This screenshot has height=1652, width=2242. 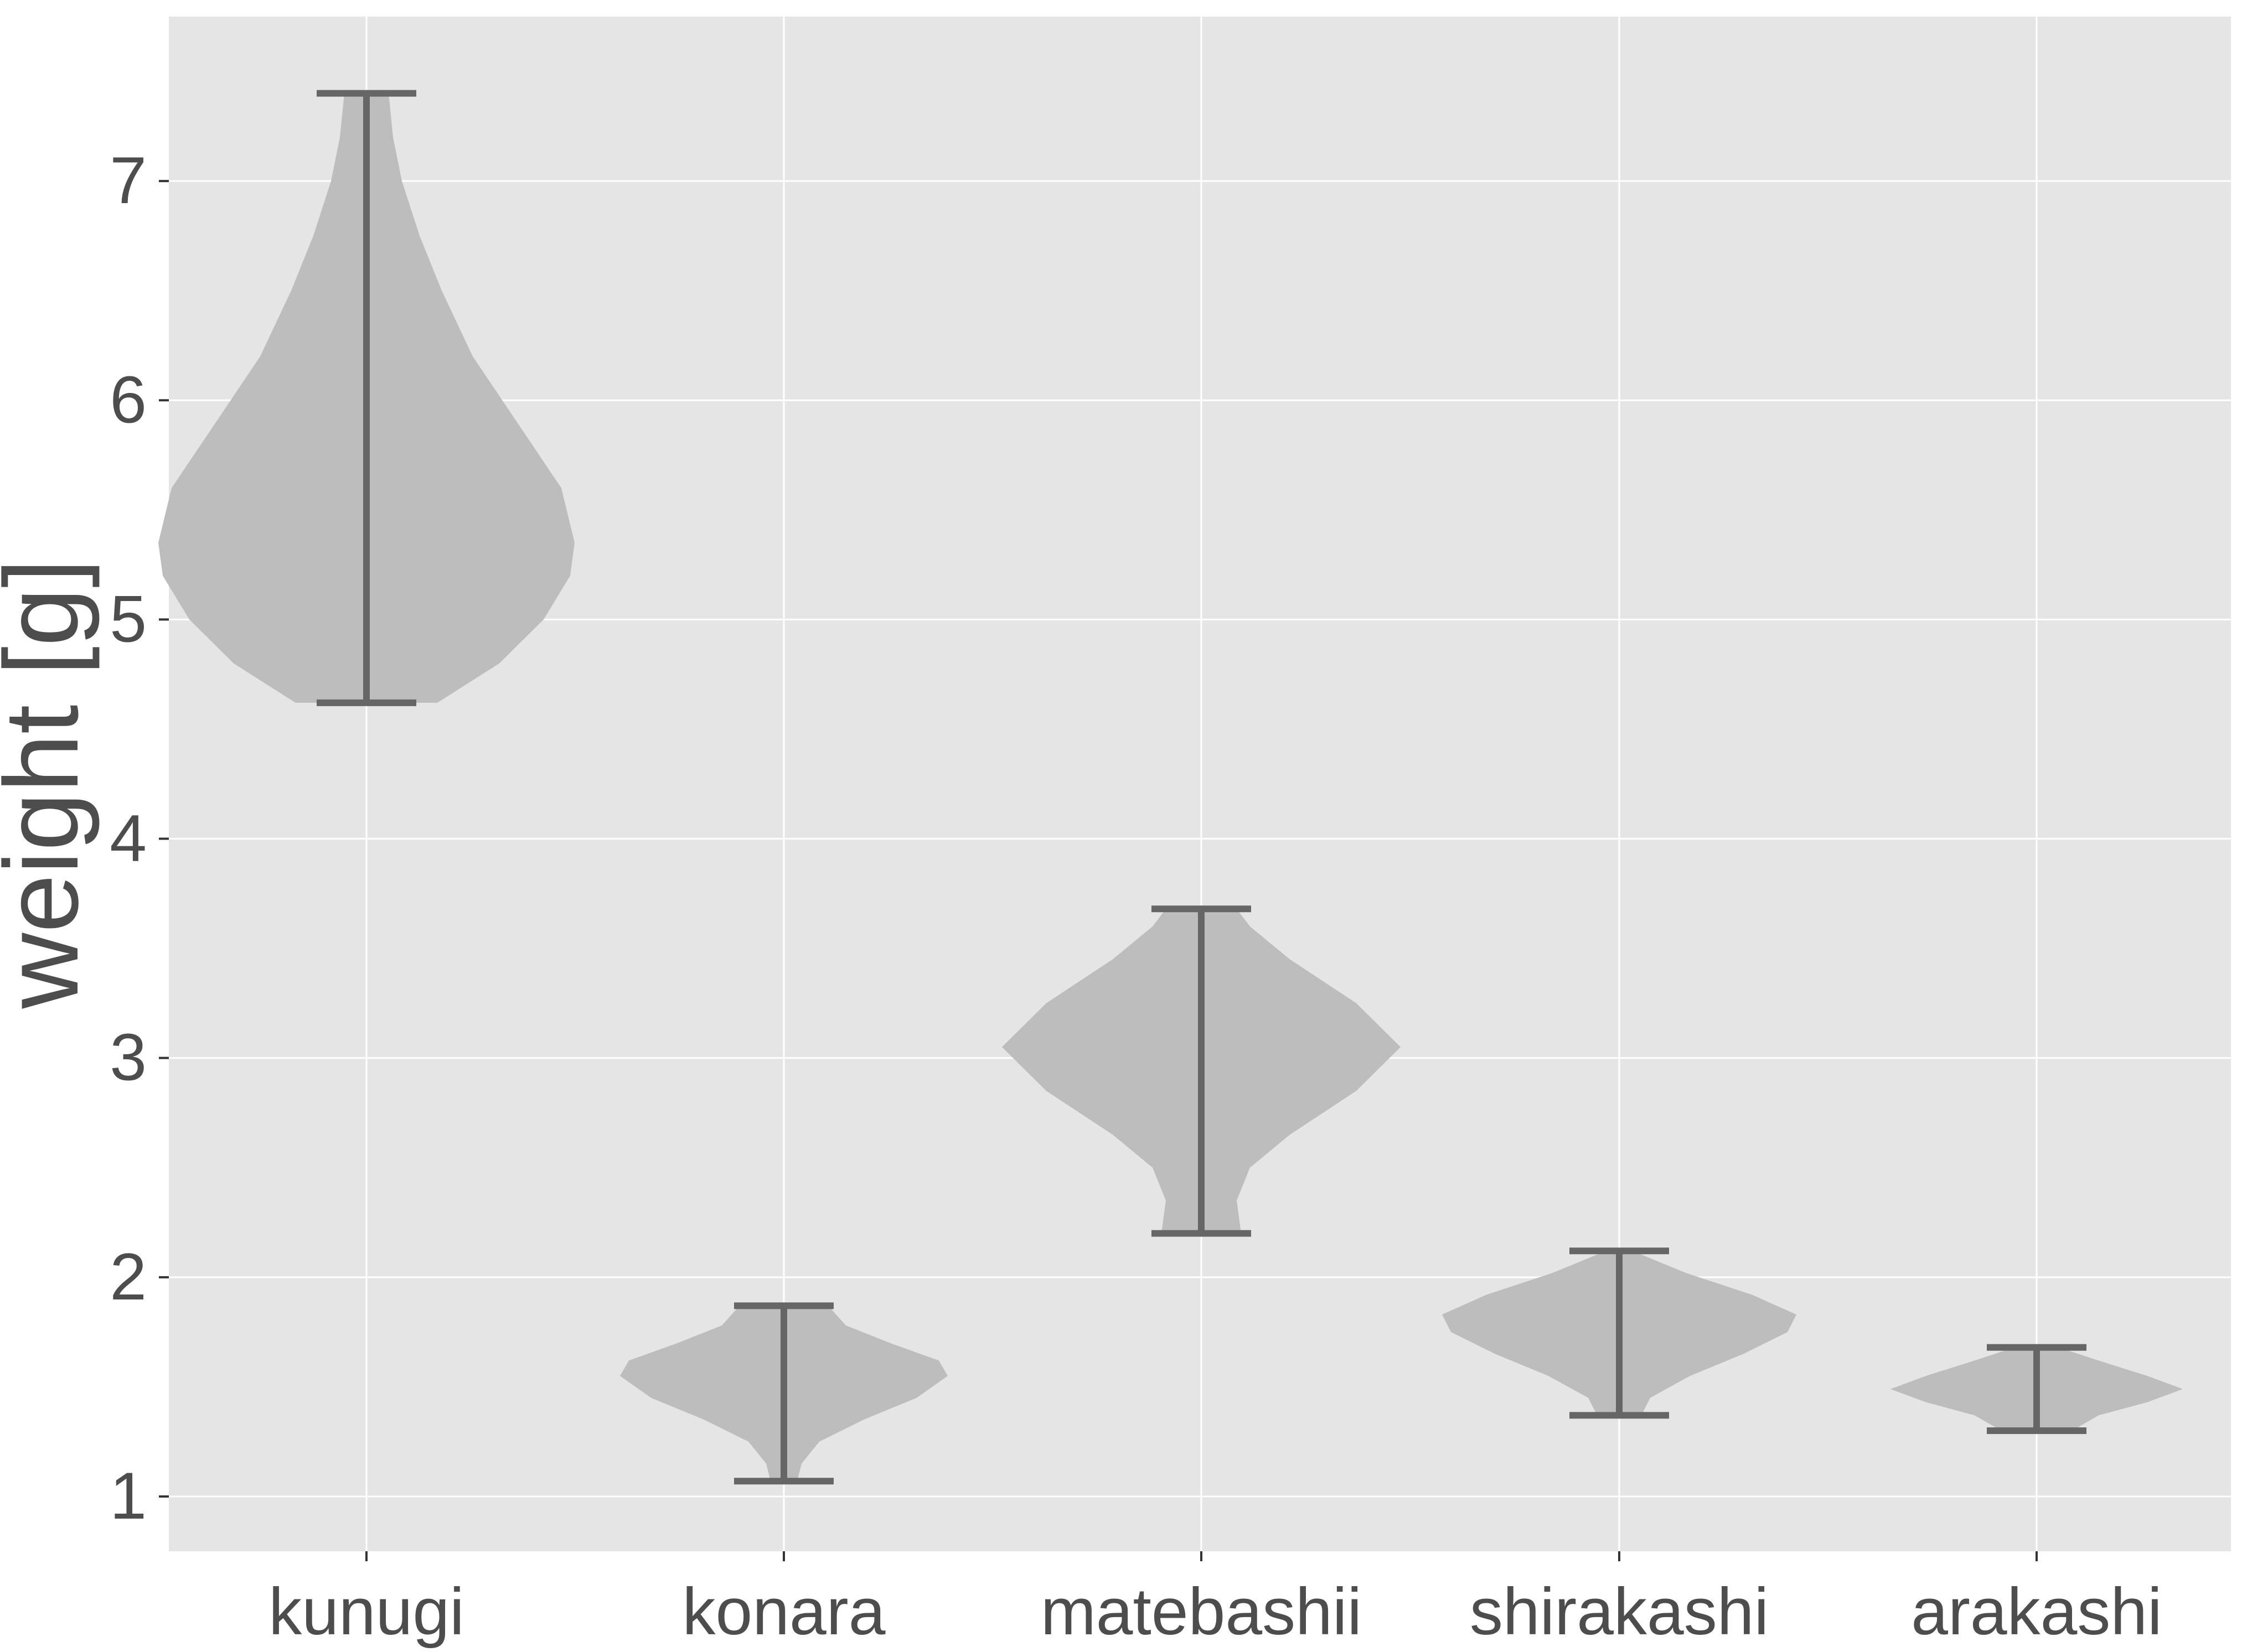 I want to click on x-tick-label: arakashi, so click(x=2036, y=1612).